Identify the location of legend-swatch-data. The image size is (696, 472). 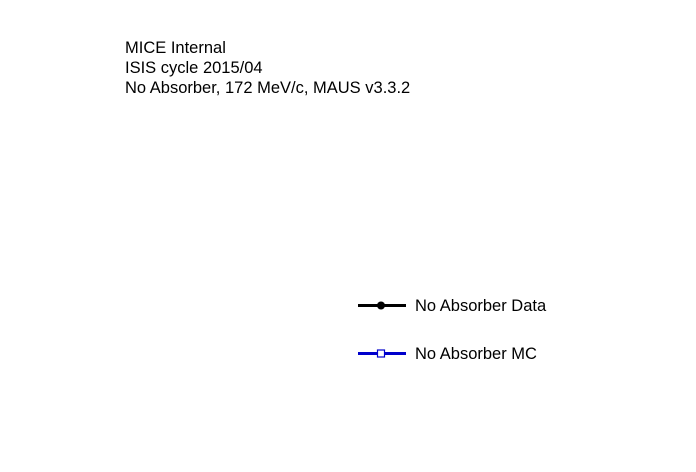
(382, 305).